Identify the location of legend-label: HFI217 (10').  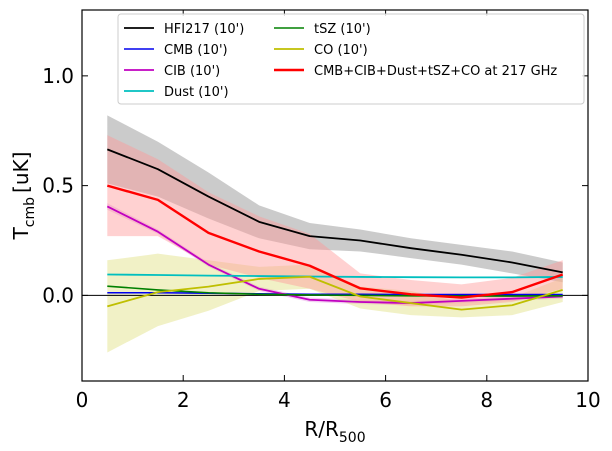
(204, 29).